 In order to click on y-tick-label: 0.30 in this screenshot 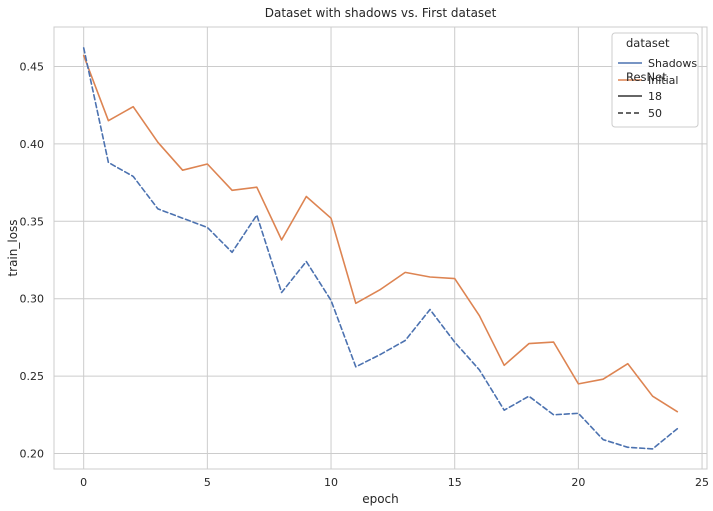, I will do `click(32, 299)`.